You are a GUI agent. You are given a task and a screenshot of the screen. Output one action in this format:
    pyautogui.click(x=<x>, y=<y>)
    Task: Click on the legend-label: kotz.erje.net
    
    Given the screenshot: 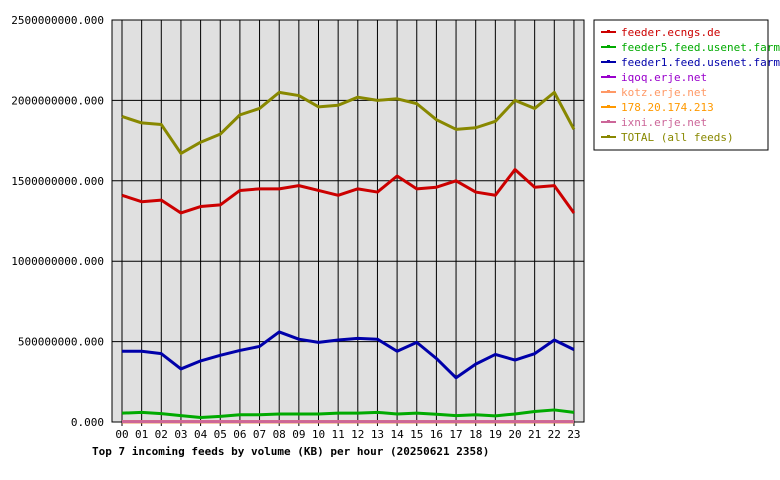 What is the action you would take?
    pyautogui.click(x=664, y=92)
    